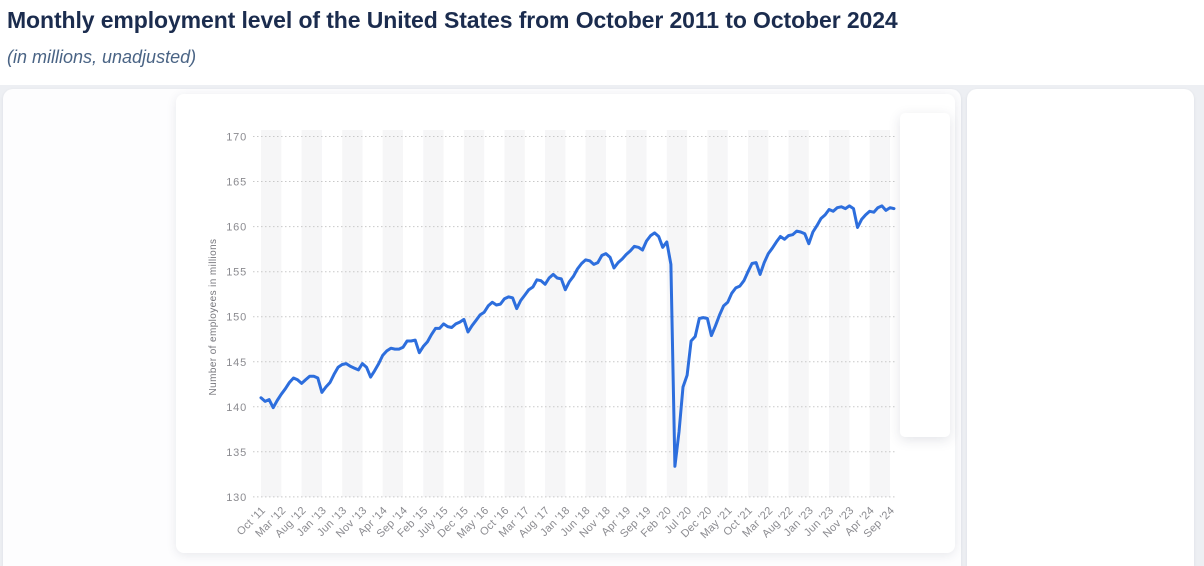 The width and height of the screenshot is (1204, 566). Describe the element at coordinates (236, 318) in the screenshot. I see `svg-text: 150` at that location.